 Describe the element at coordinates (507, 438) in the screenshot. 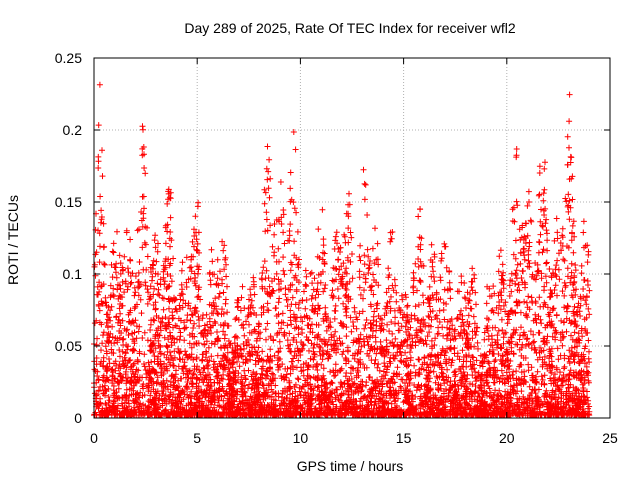

I see `x-tick-label: 20` at that location.